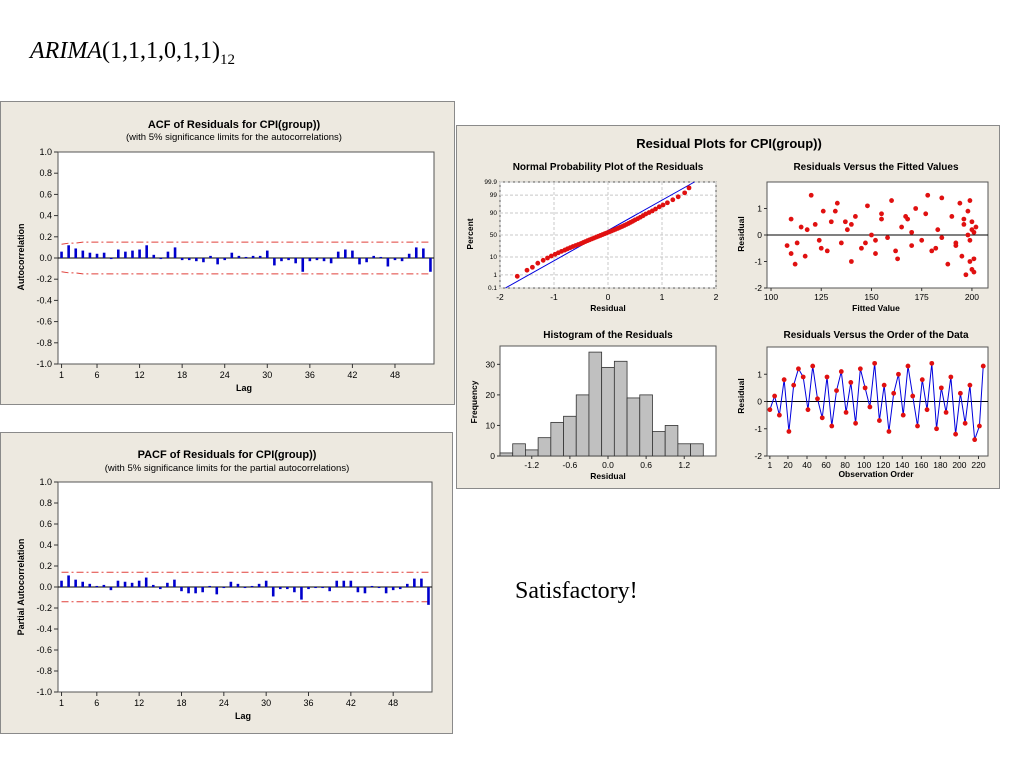 This screenshot has width=1024, height=768. What do you see at coordinates (607, 308) in the screenshot?
I see `normal-x-label: Residual` at bounding box center [607, 308].